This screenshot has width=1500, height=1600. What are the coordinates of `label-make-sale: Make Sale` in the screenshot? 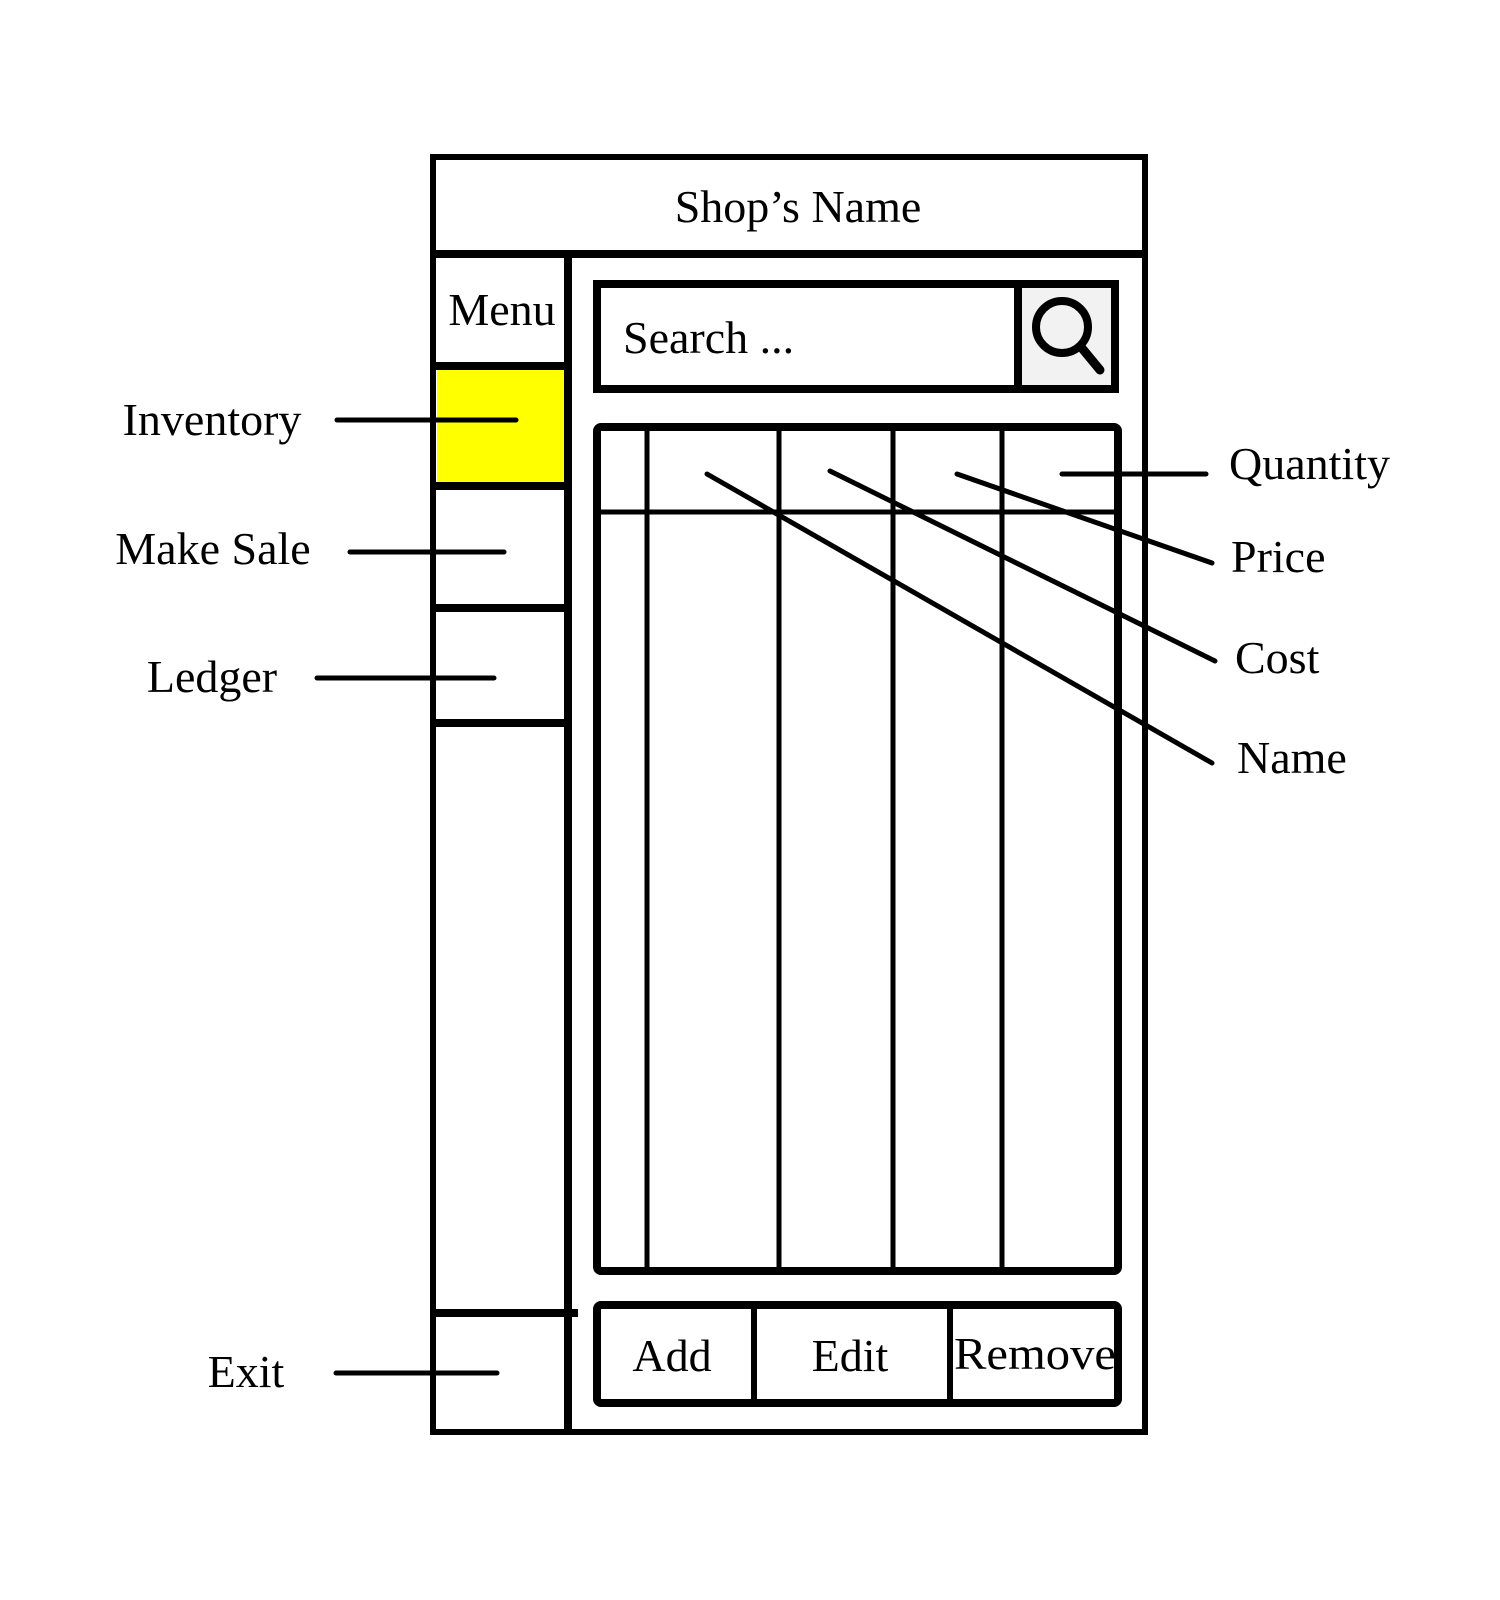 It's located at (212, 548).